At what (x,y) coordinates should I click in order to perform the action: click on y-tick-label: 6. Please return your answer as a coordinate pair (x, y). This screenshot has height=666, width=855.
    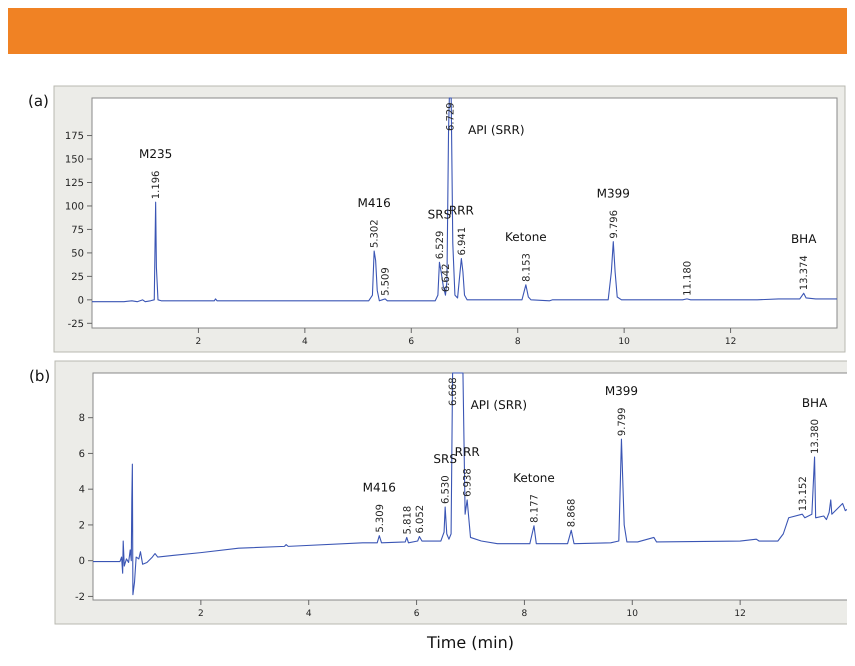
    Looking at the image, I should click on (81, 454).